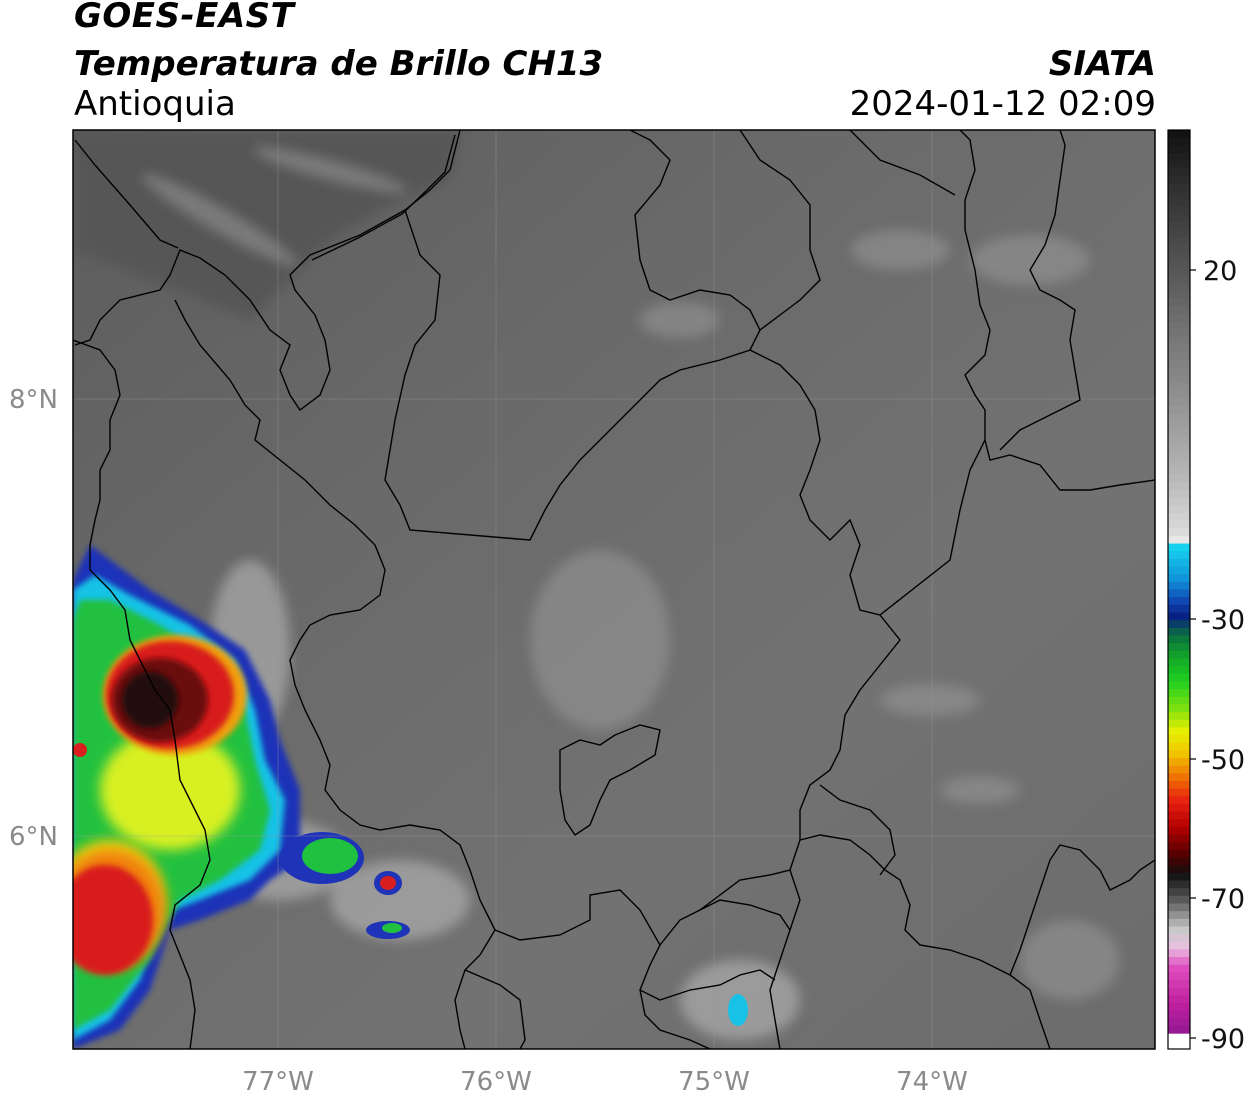 The width and height of the screenshot is (1252, 1099). I want to click on colorbar-label-neg90: -90, so click(1223, 1039).